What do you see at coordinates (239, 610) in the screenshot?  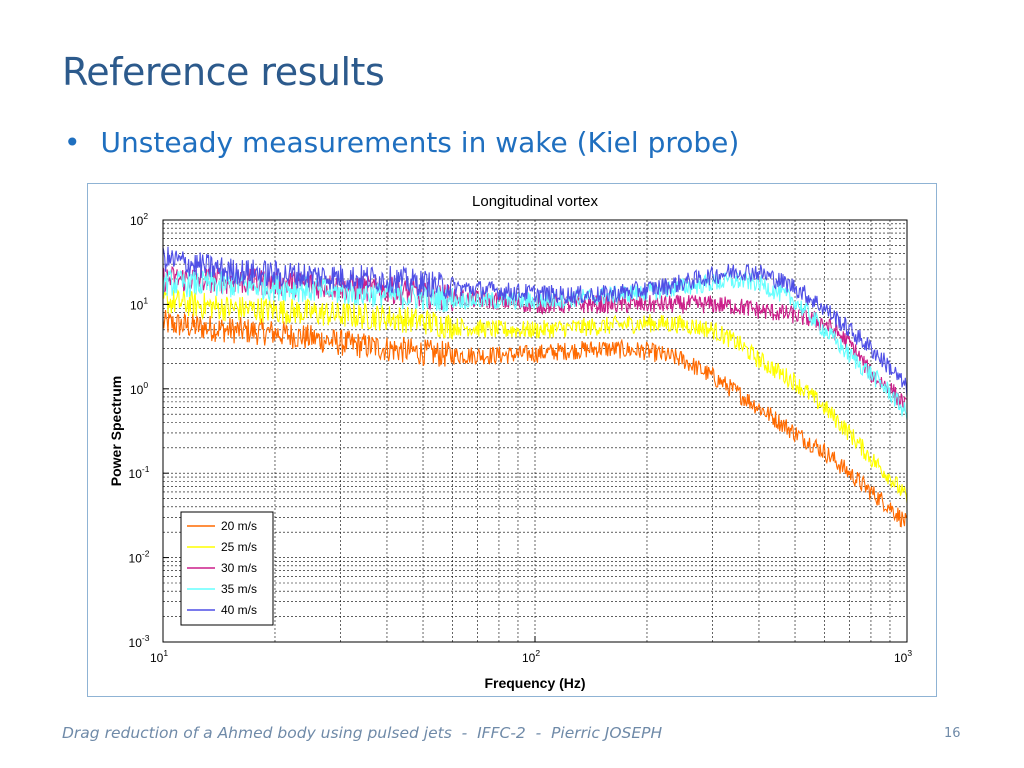 I see `legend-label: 40 m/s` at bounding box center [239, 610].